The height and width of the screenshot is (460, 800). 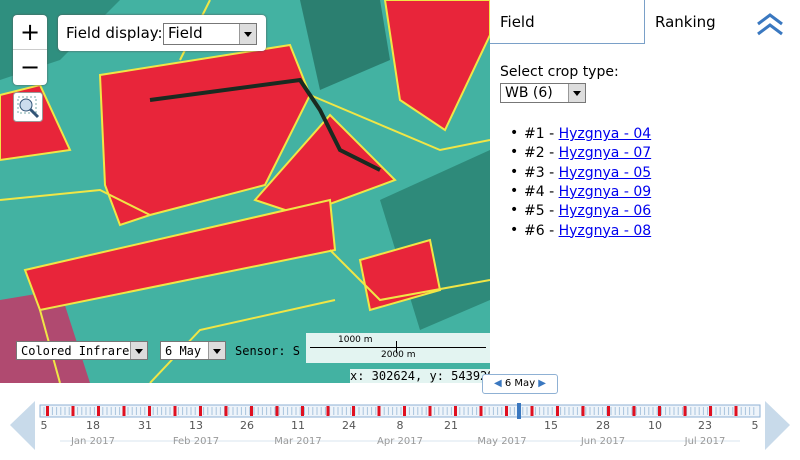 What do you see at coordinates (605, 153) in the screenshot?
I see `field-link: Hyzgnya - 07` at bounding box center [605, 153].